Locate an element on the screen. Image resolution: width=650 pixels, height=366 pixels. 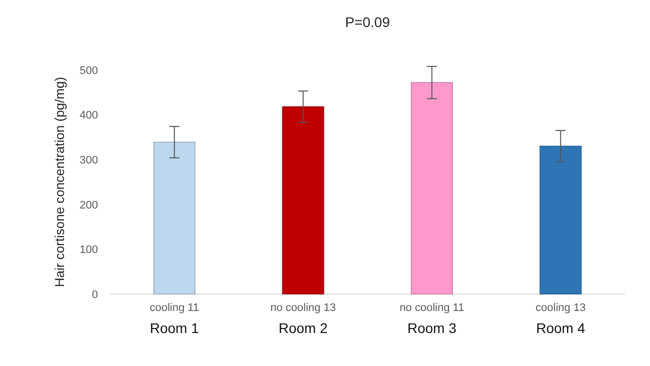
y-tick-label: 500 is located at coordinates (89, 70).